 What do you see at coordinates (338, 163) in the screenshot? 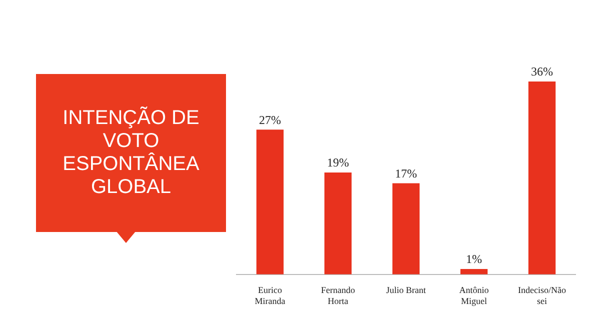
I see `data-label: 19%` at bounding box center [338, 163].